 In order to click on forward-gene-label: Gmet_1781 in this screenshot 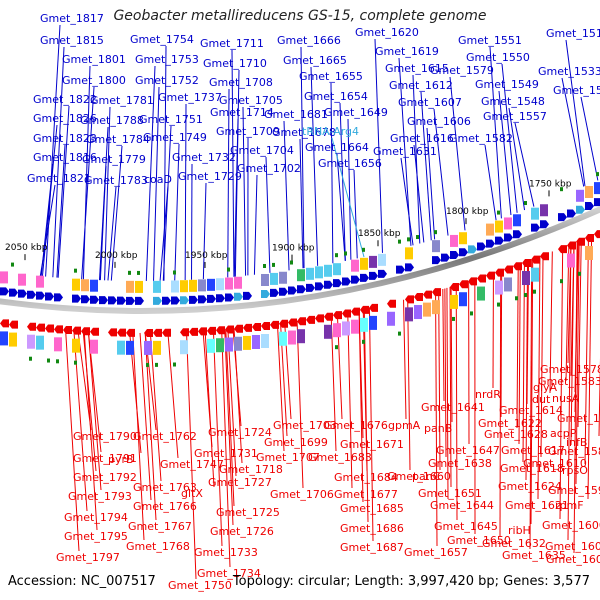, I will do `click(122, 100)`.